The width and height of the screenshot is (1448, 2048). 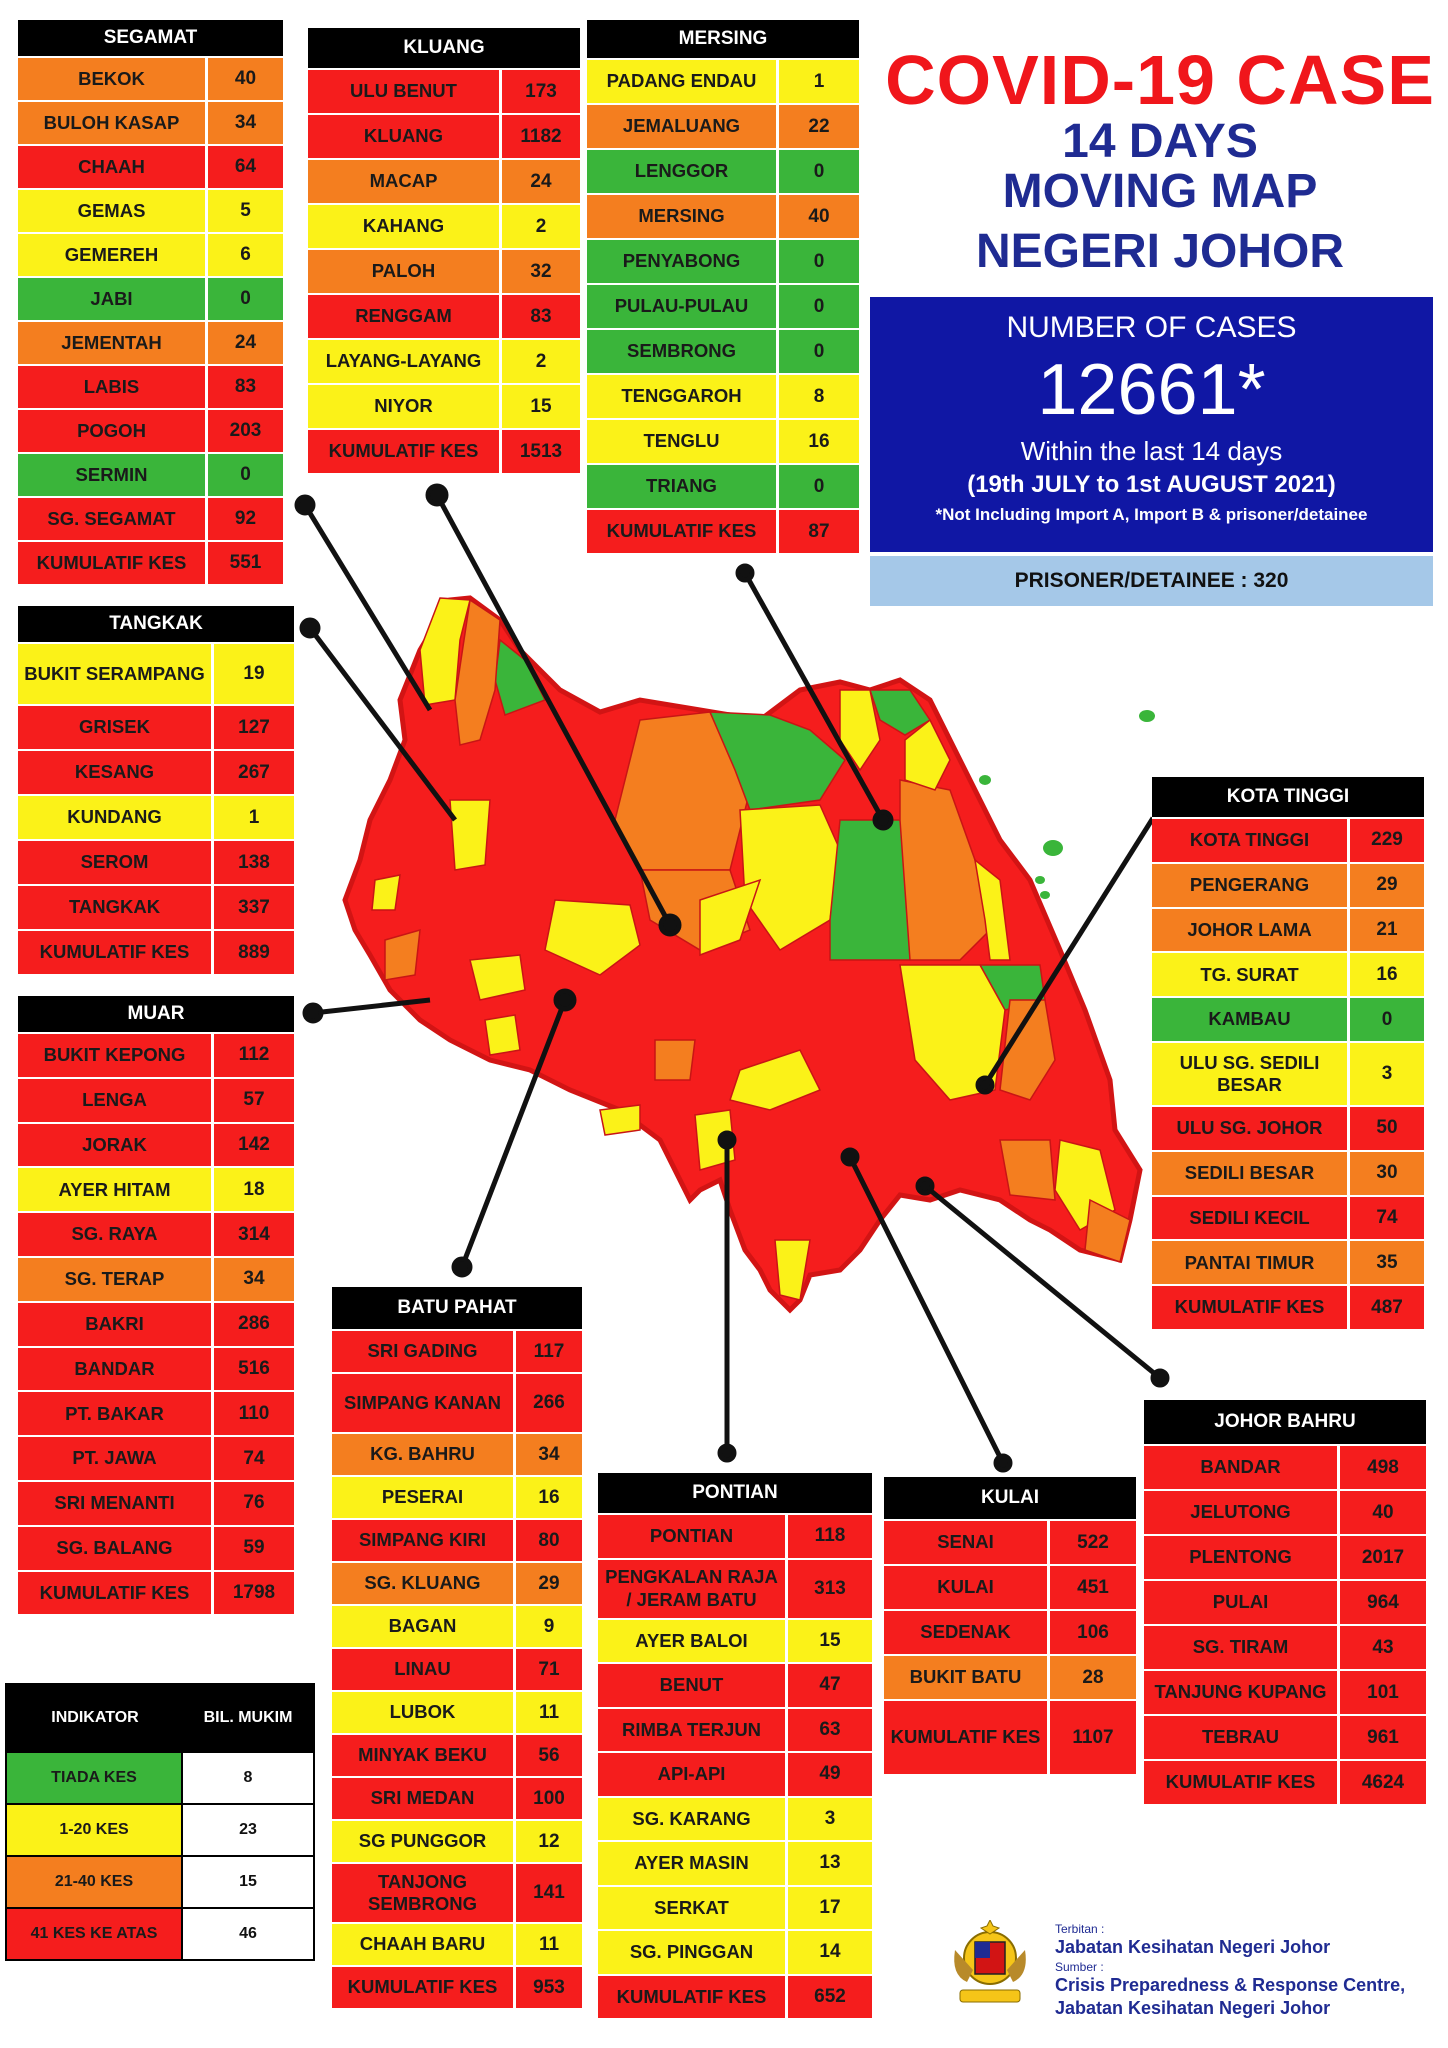 I want to click on mukim-name: TANGKAK, so click(x=116, y=907).